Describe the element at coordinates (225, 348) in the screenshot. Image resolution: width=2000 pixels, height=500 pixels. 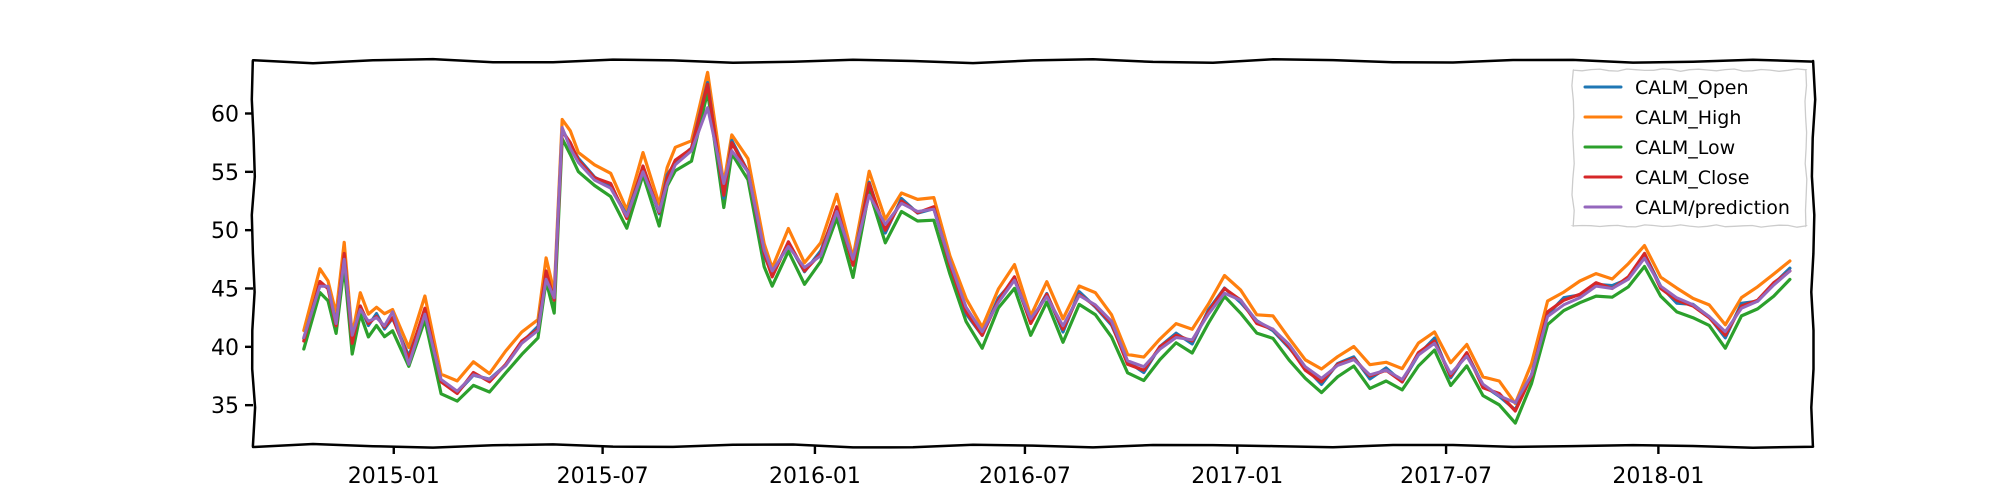
I see `y-tick-label: 40` at that location.